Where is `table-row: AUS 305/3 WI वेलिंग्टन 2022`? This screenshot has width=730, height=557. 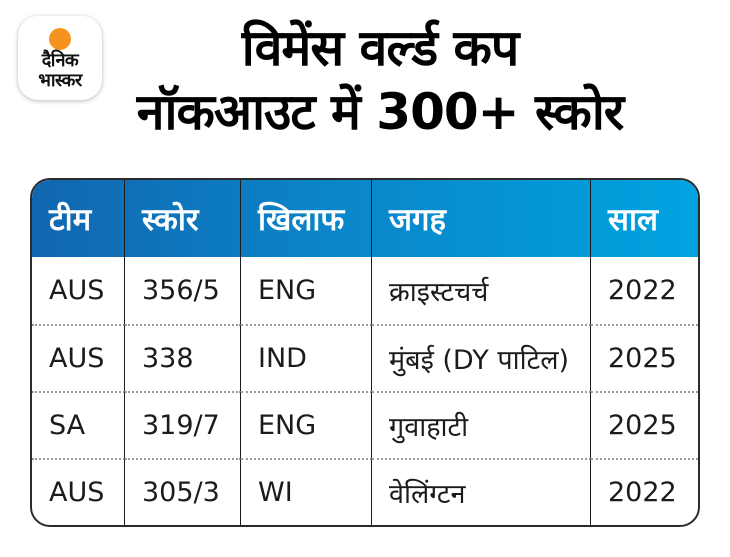
table-row: AUS 305/3 WI वेलिंग्टन 2022 is located at coordinates (365, 491).